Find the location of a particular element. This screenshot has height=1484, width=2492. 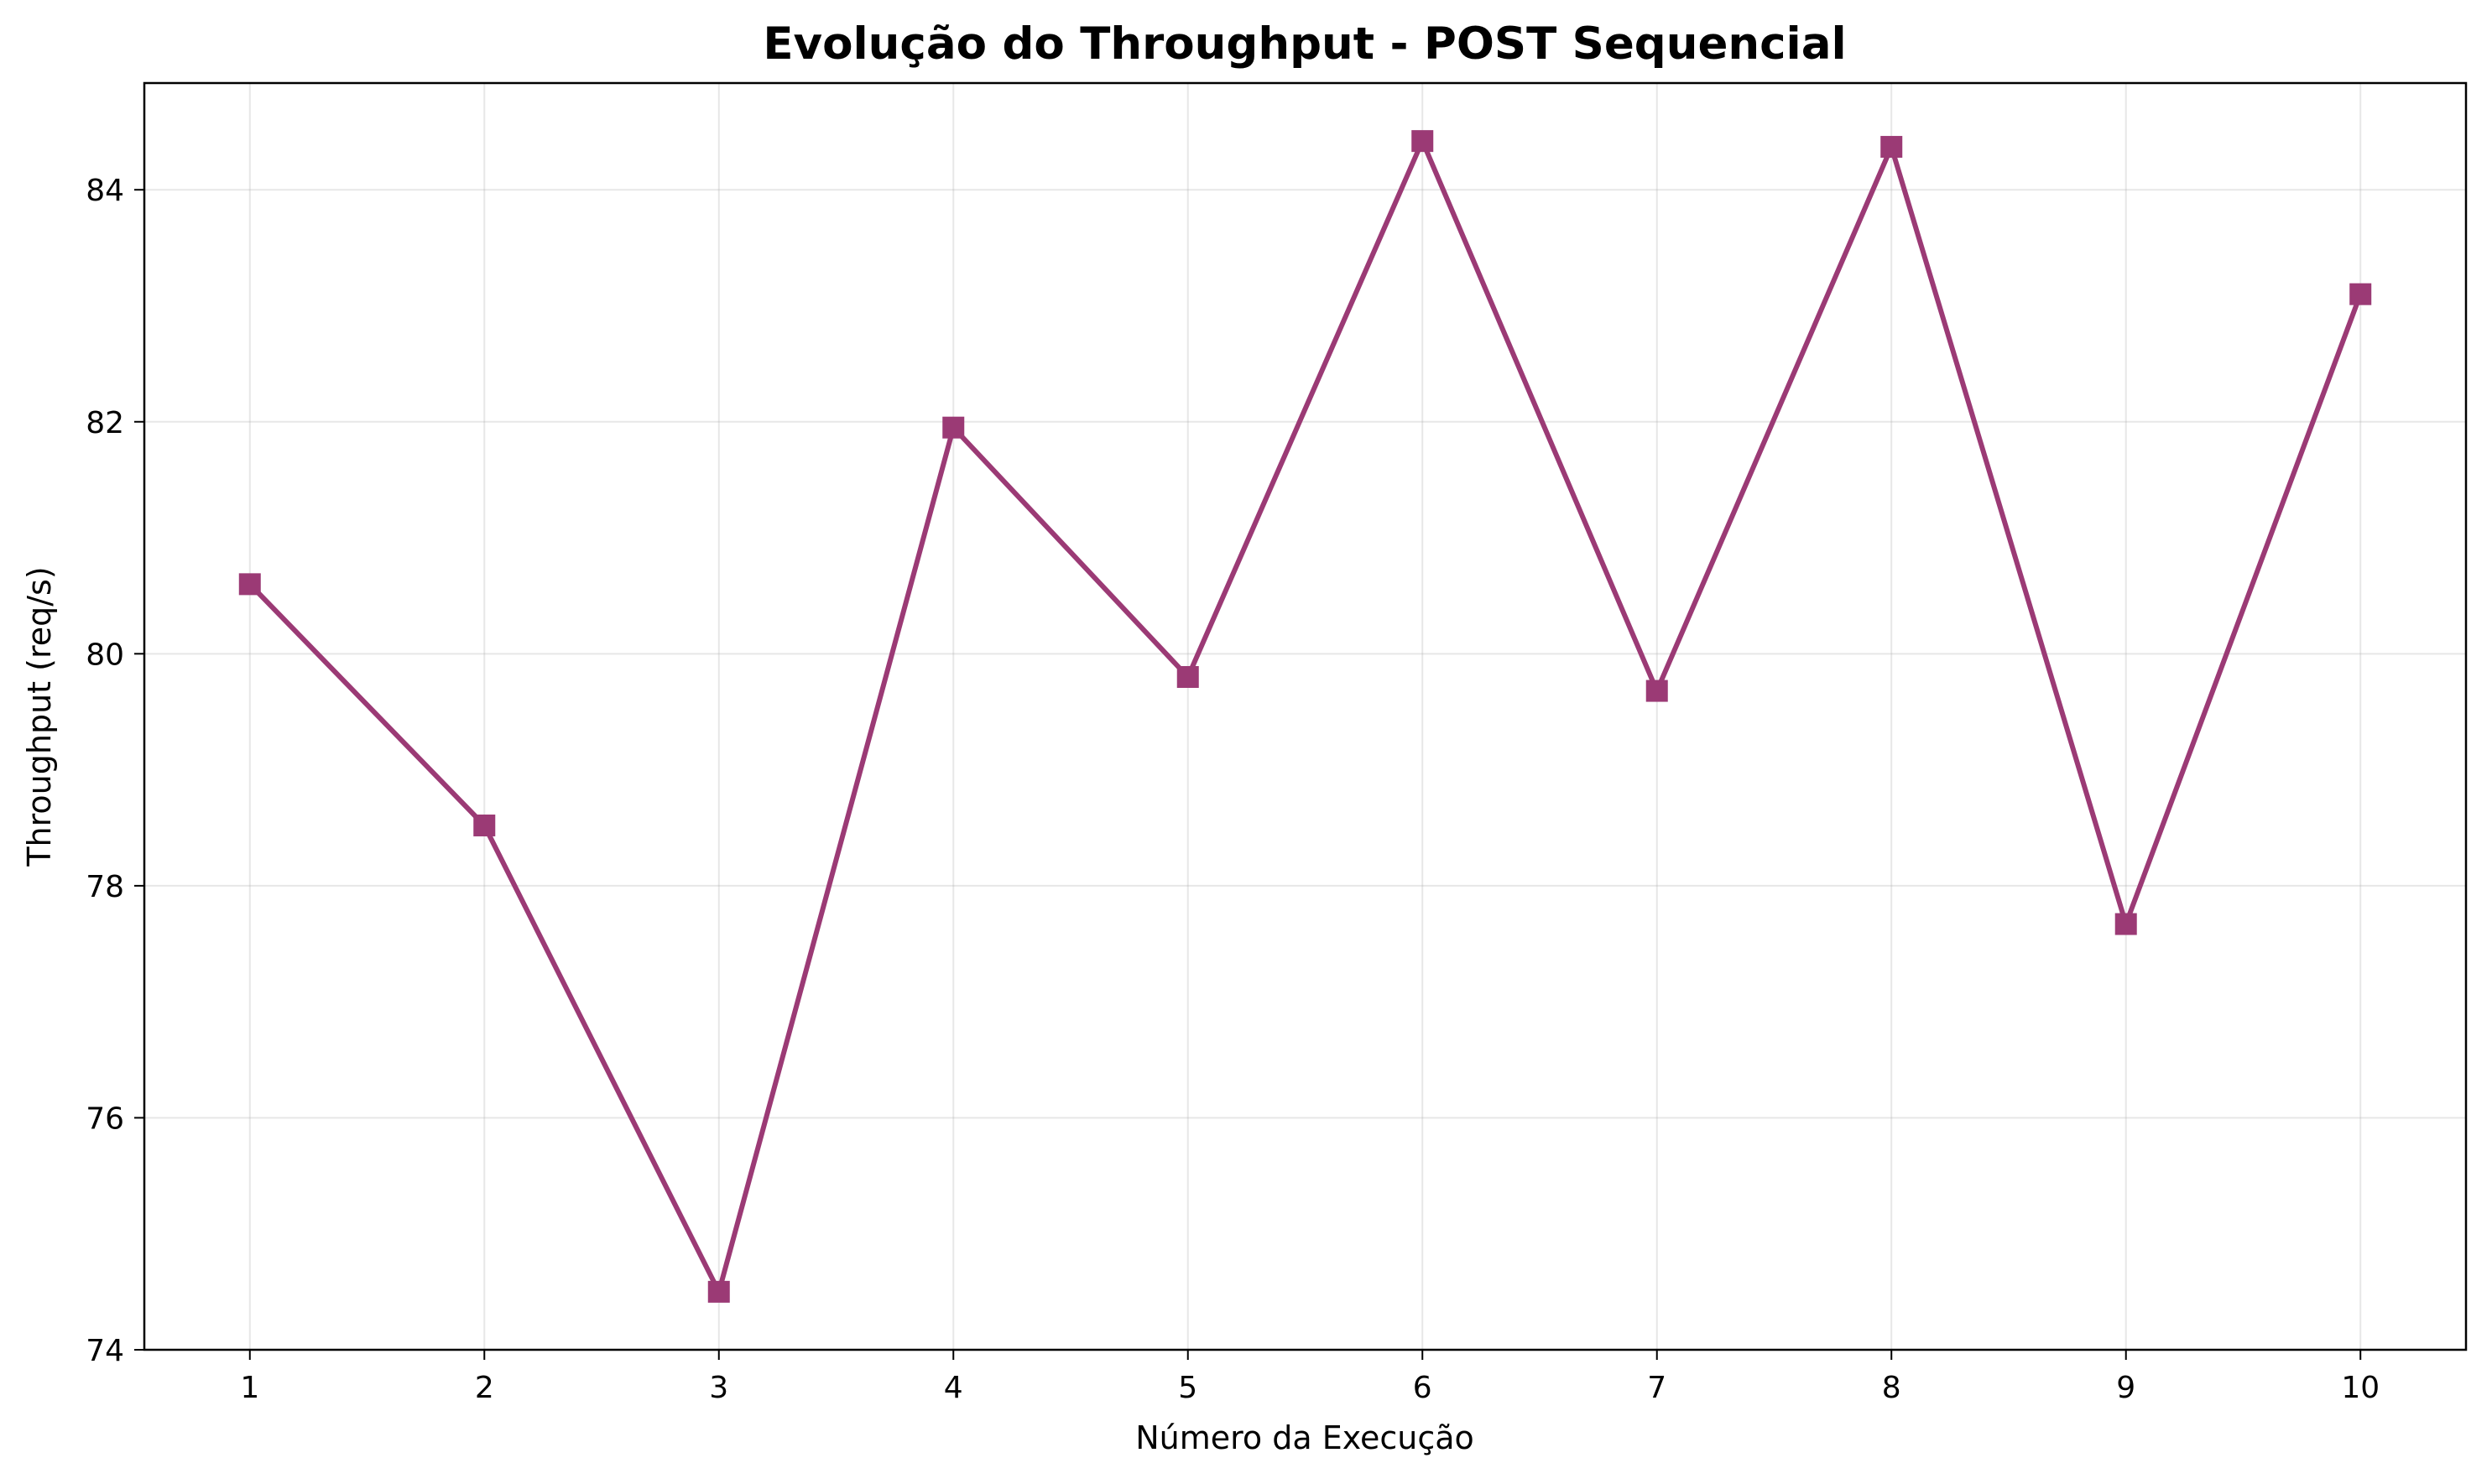

x-tick-label: 7 is located at coordinates (1656, 1388).